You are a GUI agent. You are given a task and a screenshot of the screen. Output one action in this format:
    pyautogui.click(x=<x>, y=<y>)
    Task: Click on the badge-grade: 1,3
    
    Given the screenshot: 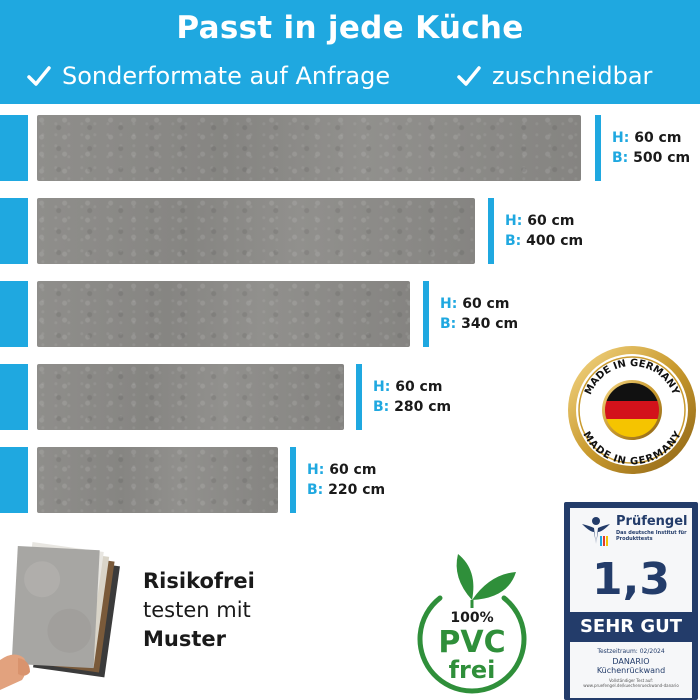 What is the action you would take?
    pyautogui.click(x=631, y=579)
    